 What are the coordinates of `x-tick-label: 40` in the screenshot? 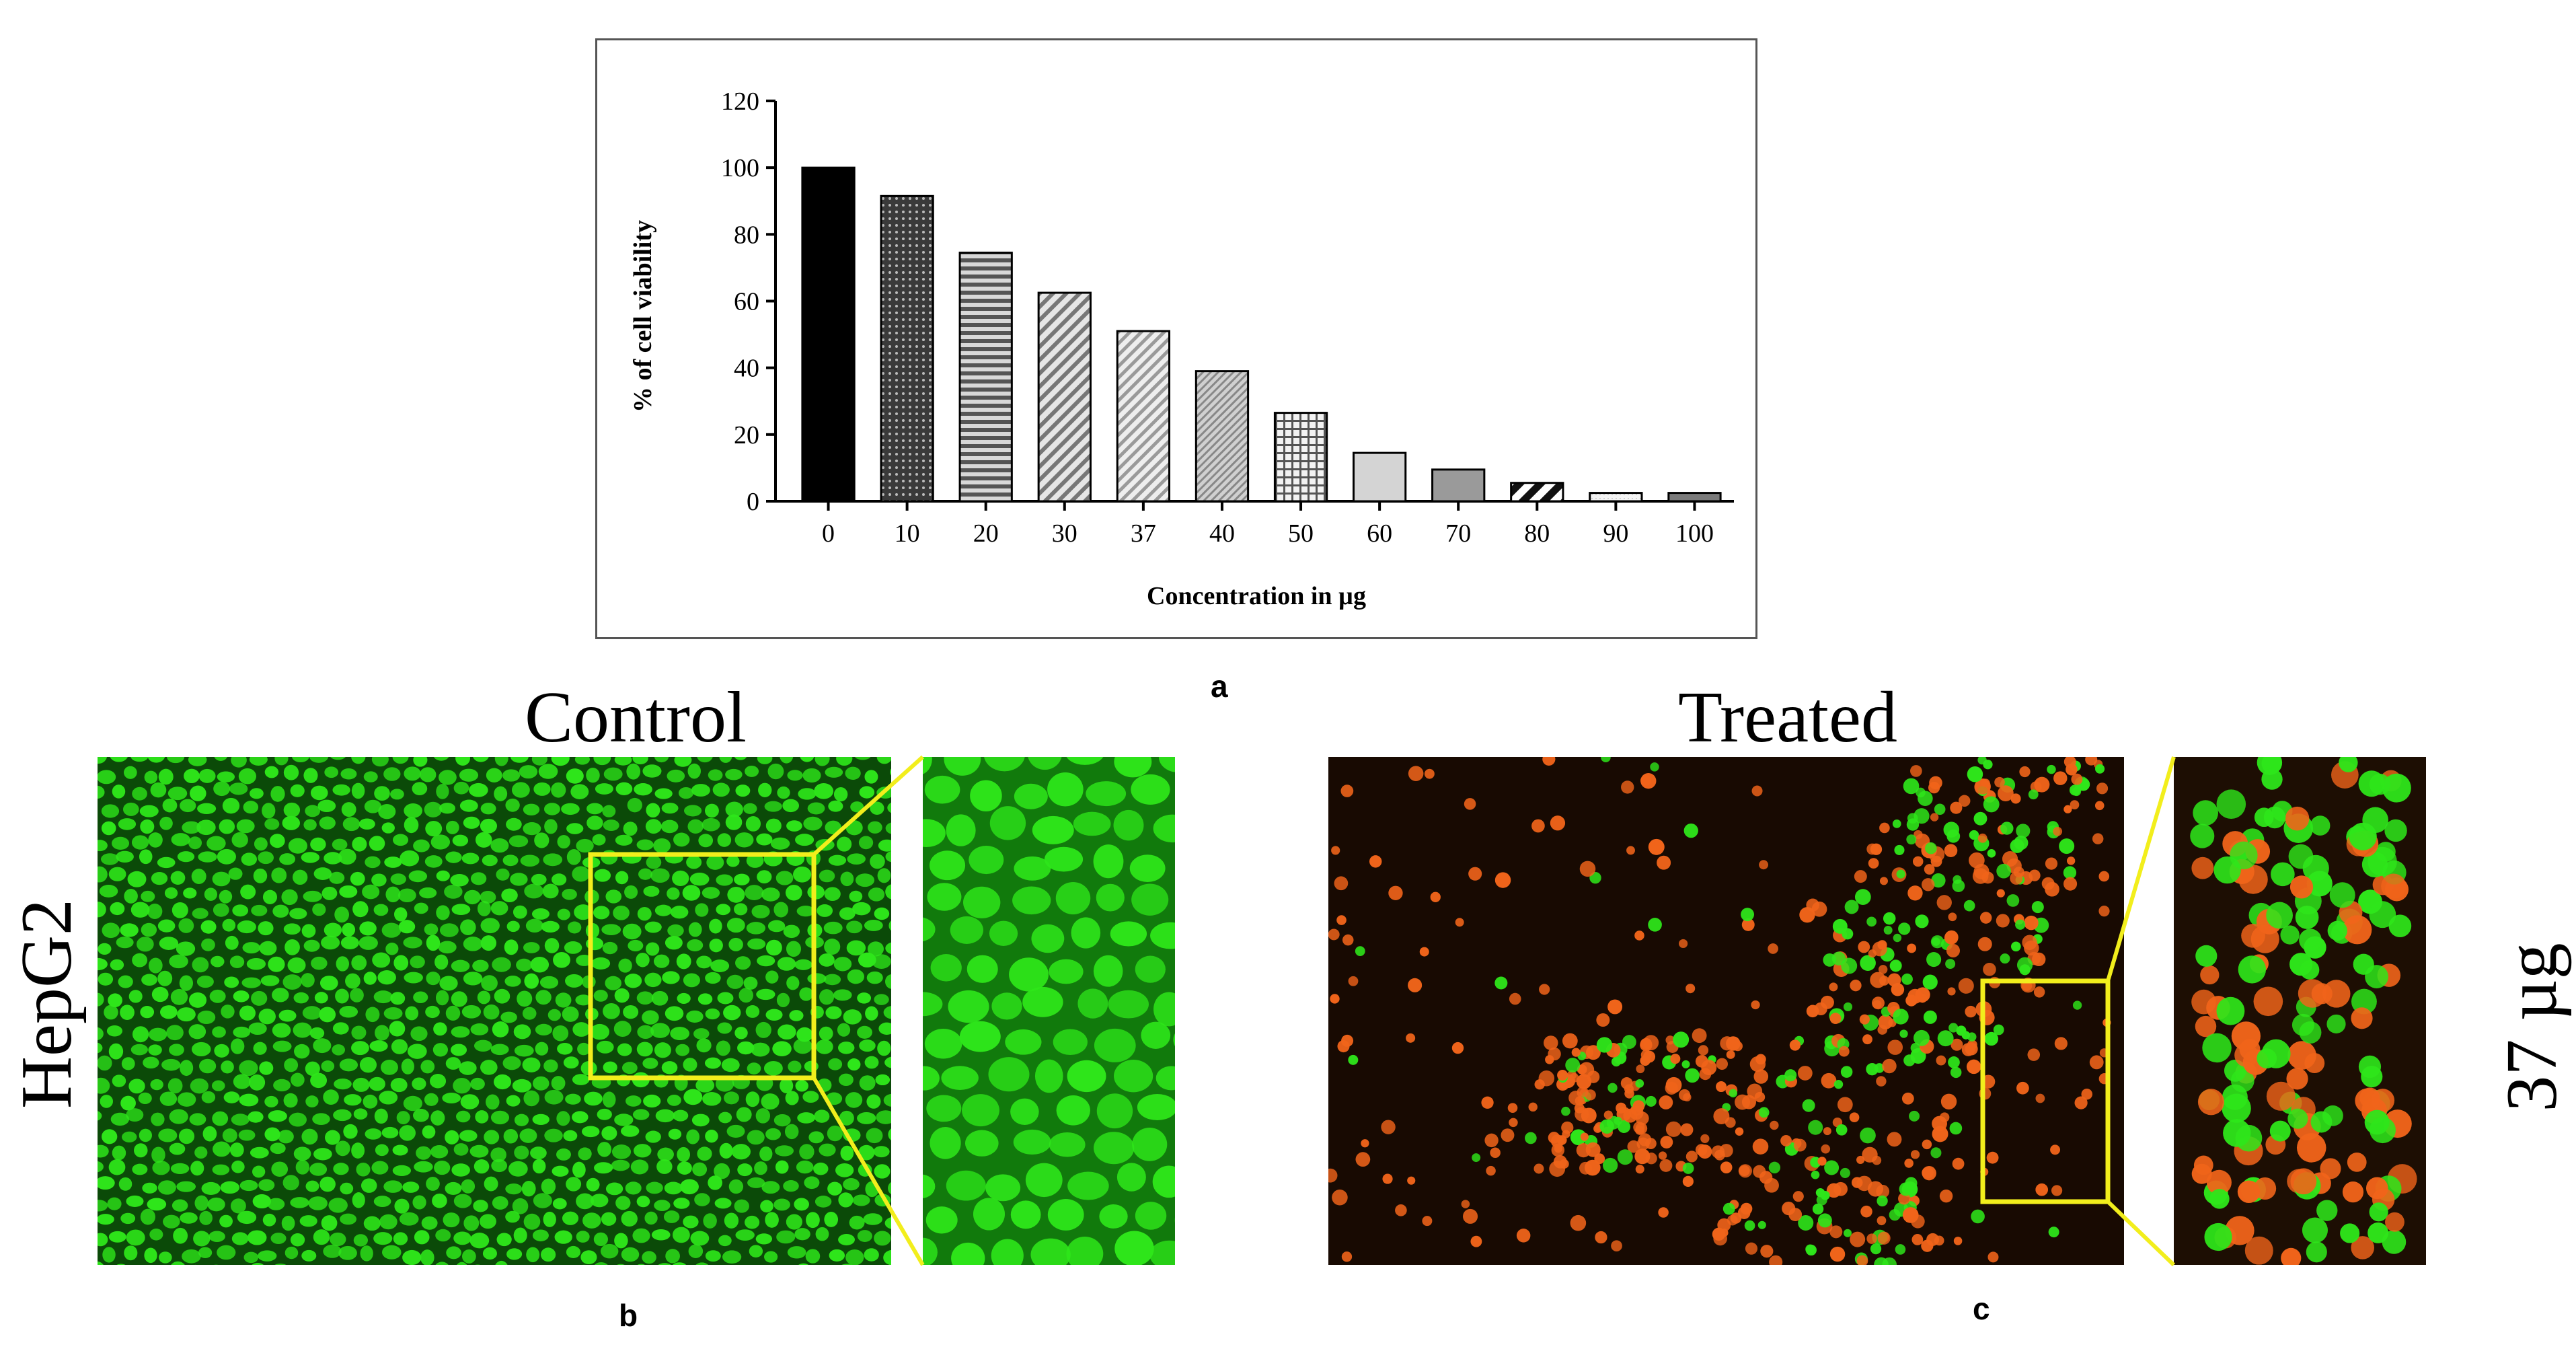 It's located at (1222, 533).